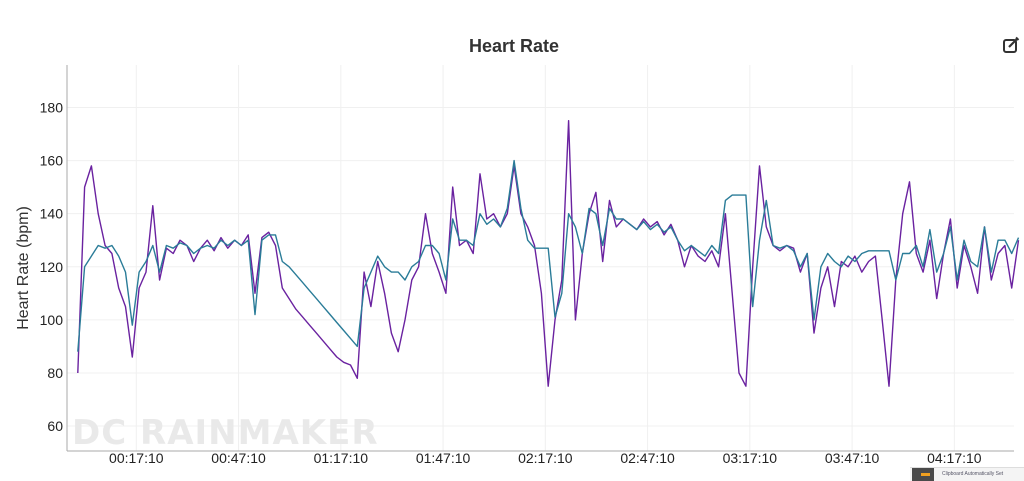  What do you see at coordinates (52, 161) in the screenshot?
I see `y-tick-label: 160` at bounding box center [52, 161].